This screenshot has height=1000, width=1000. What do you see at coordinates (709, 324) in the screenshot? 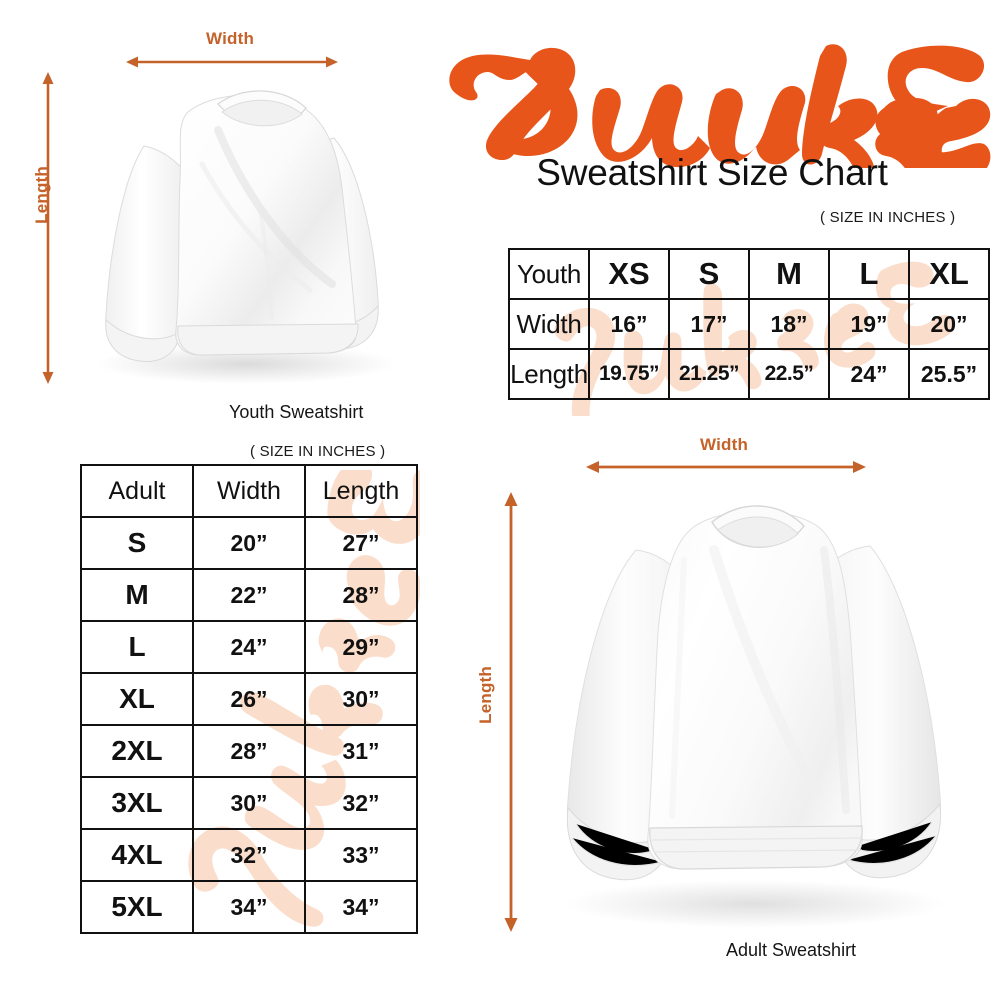
I see `youth-width-s: 17”` at bounding box center [709, 324].